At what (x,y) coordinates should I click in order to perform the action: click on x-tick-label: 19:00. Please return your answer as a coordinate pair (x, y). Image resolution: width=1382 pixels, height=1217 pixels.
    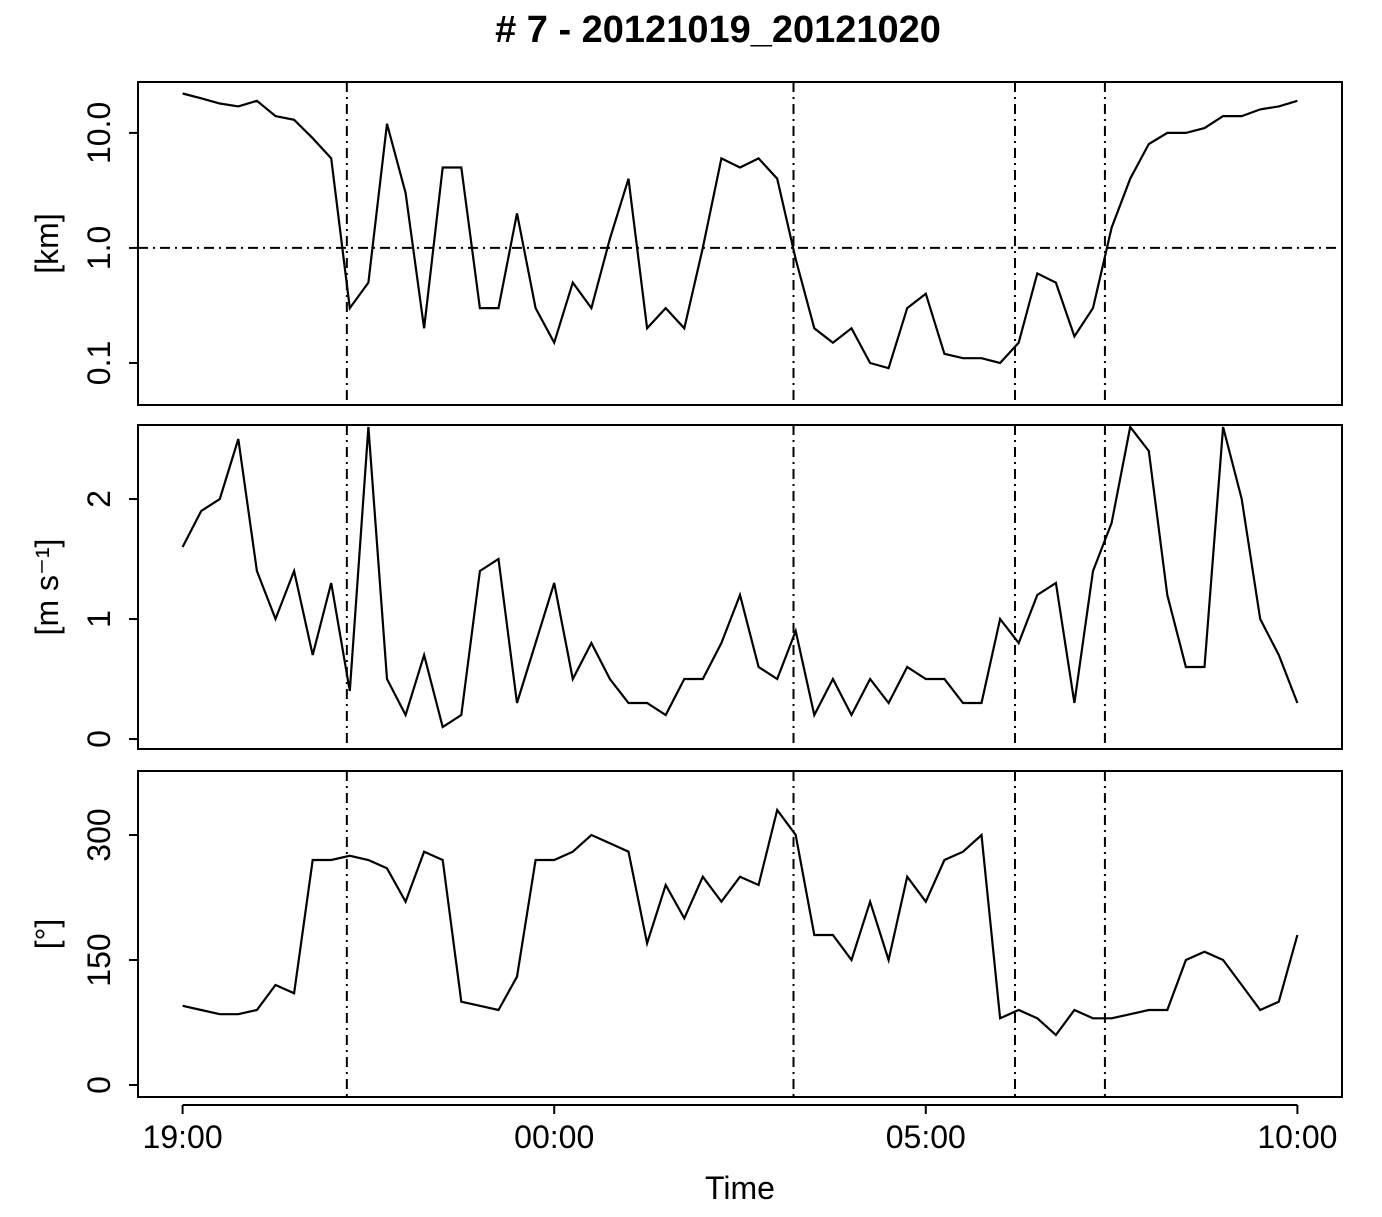
    Looking at the image, I should click on (183, 1137).